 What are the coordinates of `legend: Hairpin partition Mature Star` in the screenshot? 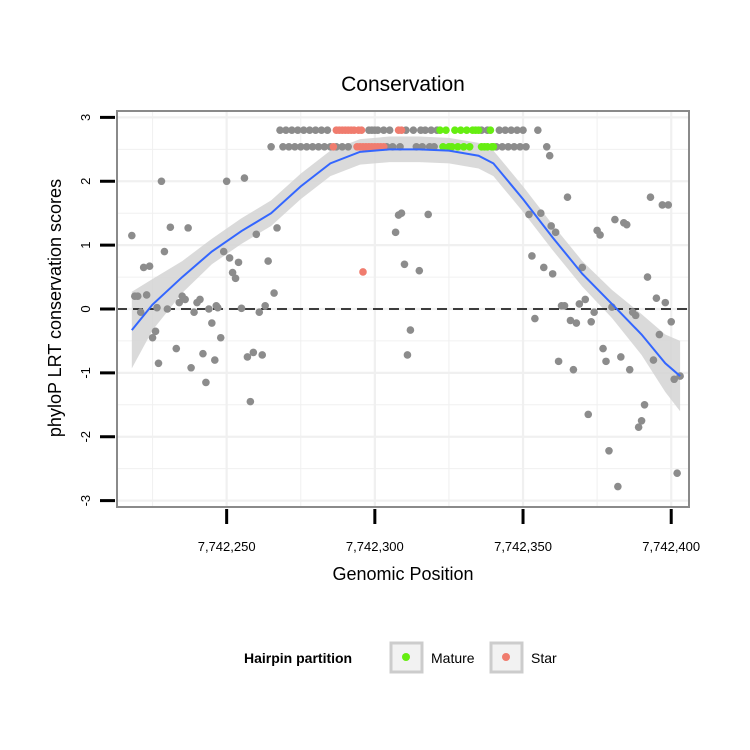 It's located at (400, 657).